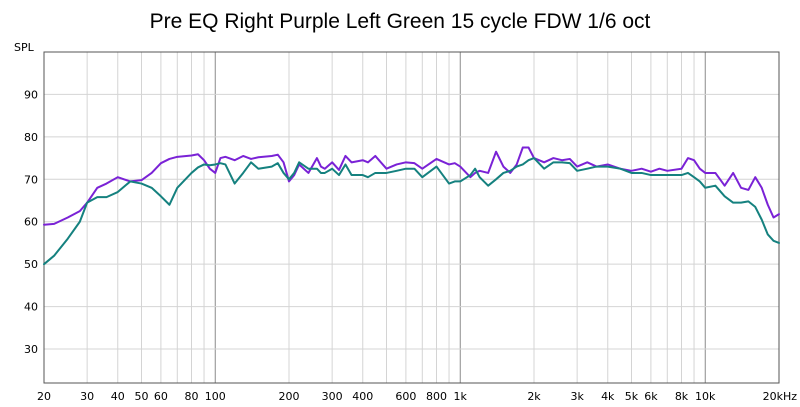 The image size is (800, 407). What do you see at coordinates (405, 396) in the screenshot?
I see `x-tick-label: 600` at bounding box center [405, 396].